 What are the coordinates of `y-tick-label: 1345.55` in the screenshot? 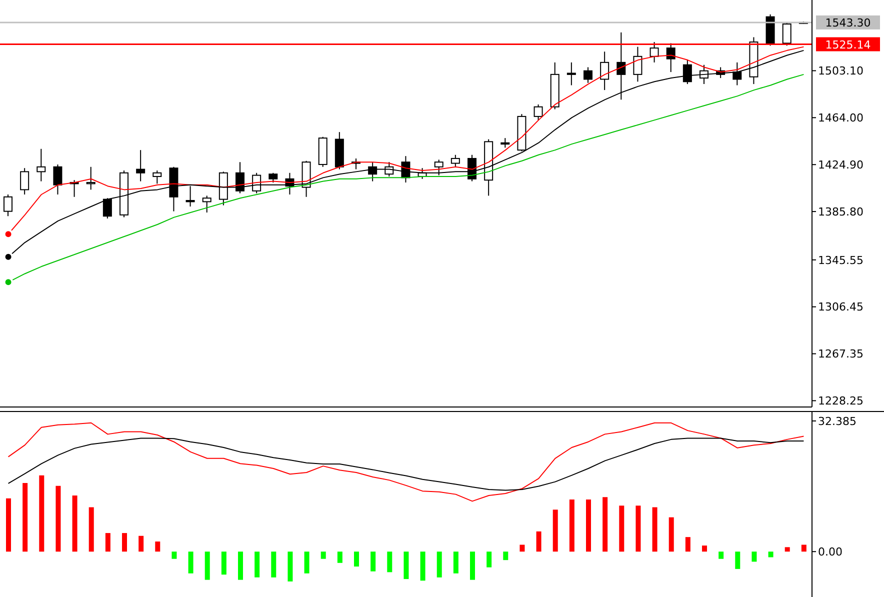 It's located at (841, 260).